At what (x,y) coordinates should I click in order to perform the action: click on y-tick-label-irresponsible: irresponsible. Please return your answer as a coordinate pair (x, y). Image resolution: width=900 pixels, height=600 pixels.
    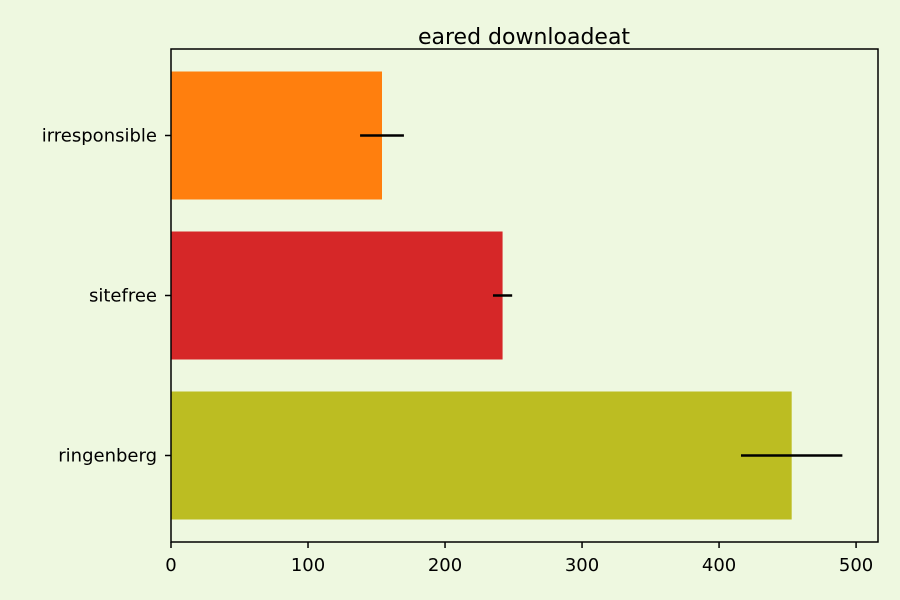
    Looking at the image, I should click on (99, 136).